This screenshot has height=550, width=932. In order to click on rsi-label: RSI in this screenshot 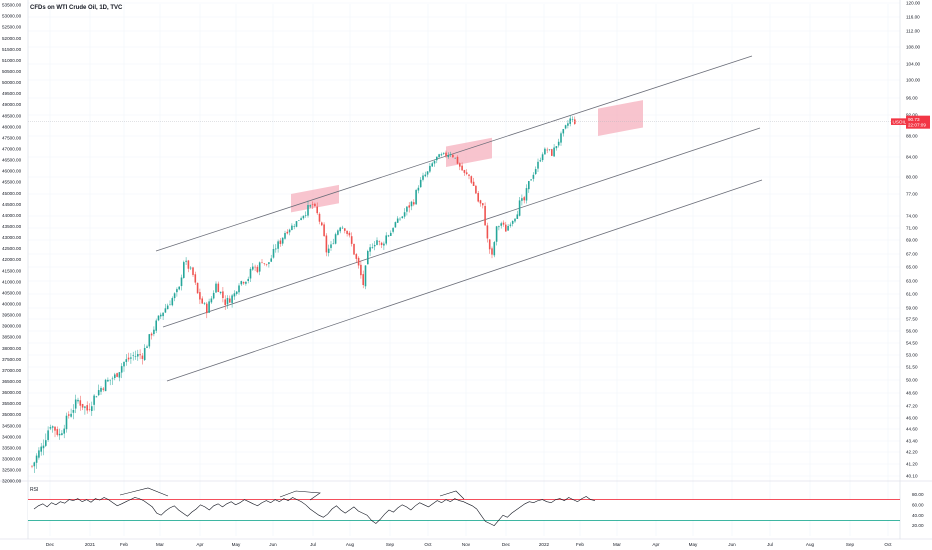, I will do `click(34, 490)`.